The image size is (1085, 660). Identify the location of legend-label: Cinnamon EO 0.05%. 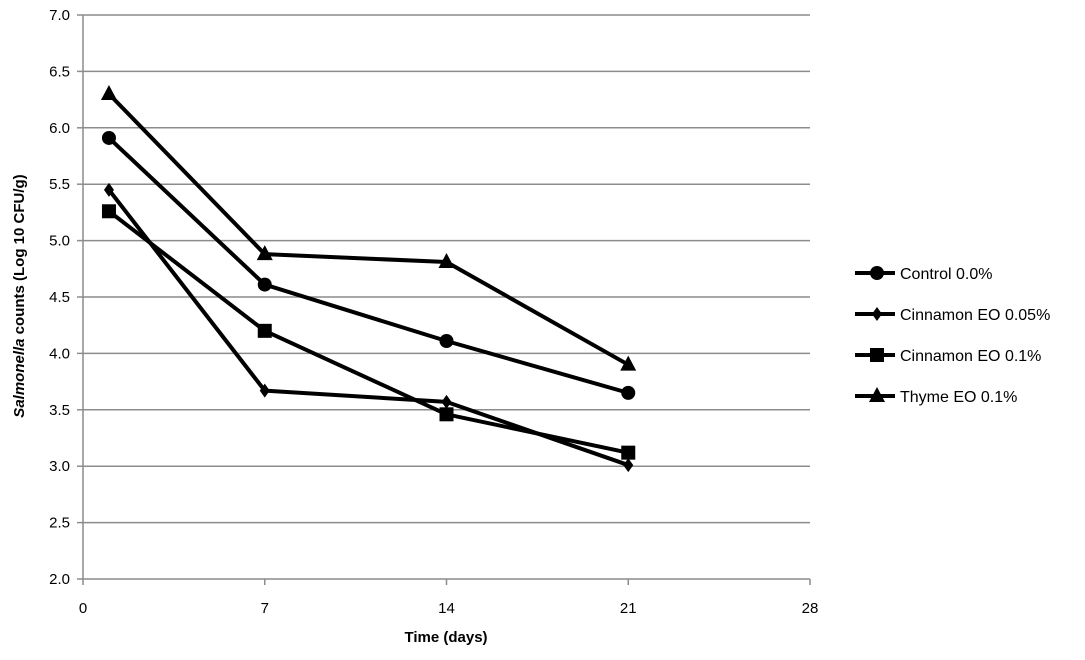
(975, 315).